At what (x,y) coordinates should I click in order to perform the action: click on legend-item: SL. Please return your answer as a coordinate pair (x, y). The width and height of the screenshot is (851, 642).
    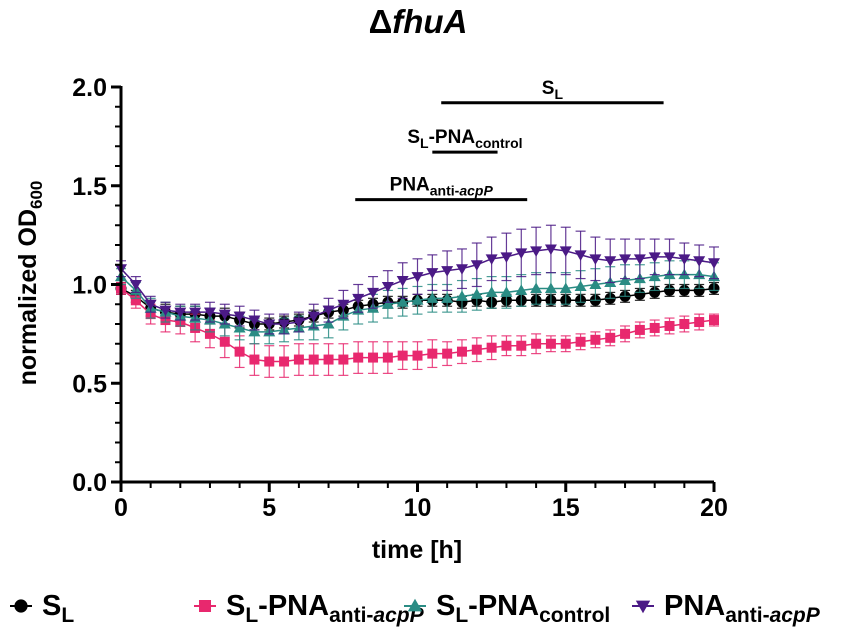
    Looking at the image, I should click on (42, 608).